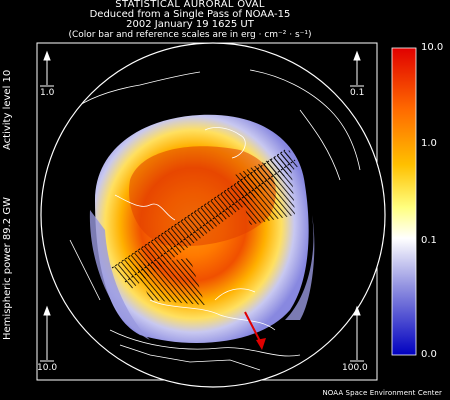 Image resolution: width=450 pixels, height=400 pixels. I want to click on color-bar, so click(404, 201).